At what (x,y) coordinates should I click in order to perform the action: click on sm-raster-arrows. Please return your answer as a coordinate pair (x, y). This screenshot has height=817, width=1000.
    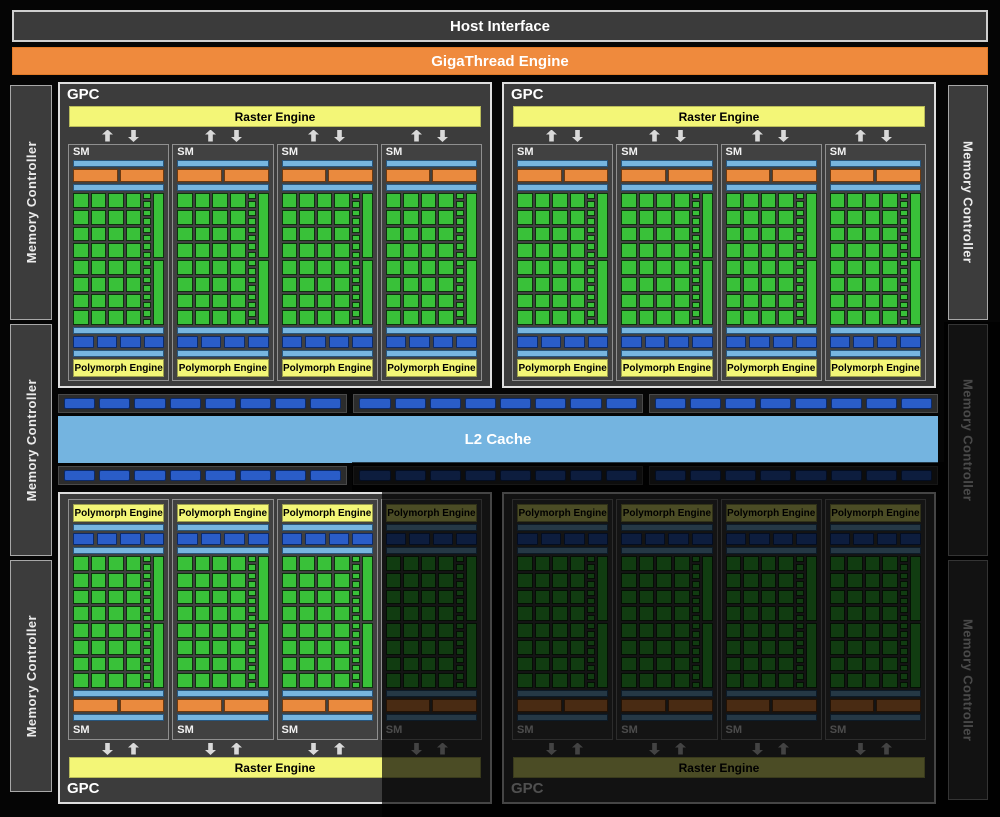
    Looking at the image, I should click on (719, 135).